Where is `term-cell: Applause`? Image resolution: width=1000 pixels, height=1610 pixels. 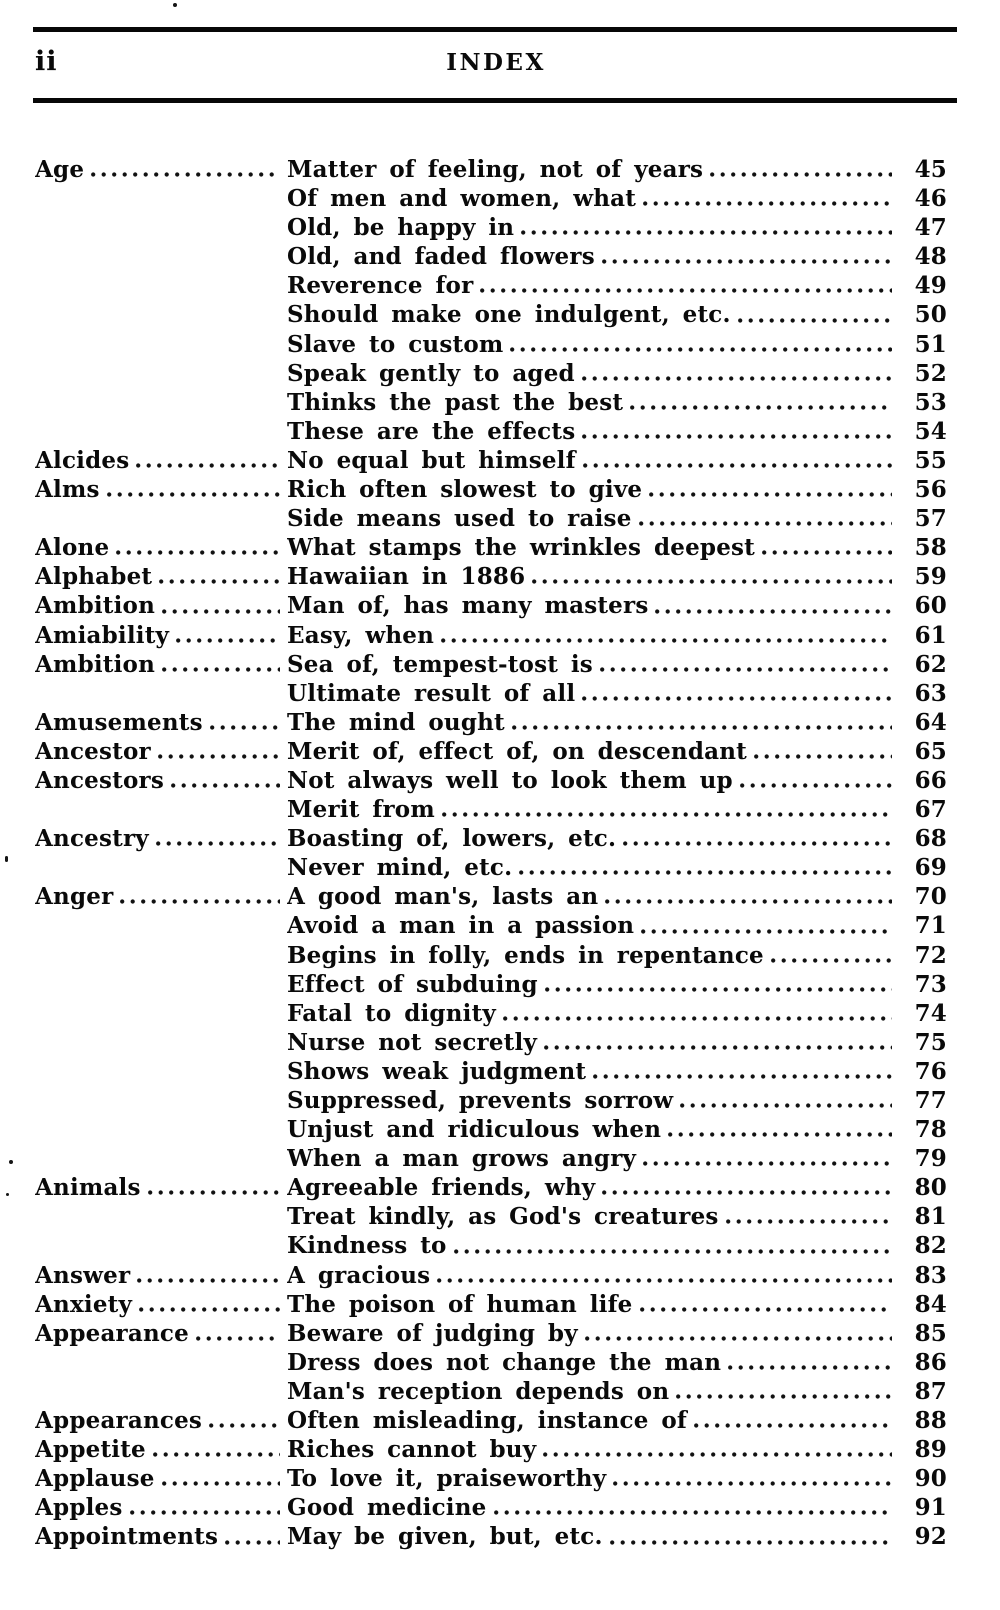
term-cell: Applause is located at coordinates (161, 1478).